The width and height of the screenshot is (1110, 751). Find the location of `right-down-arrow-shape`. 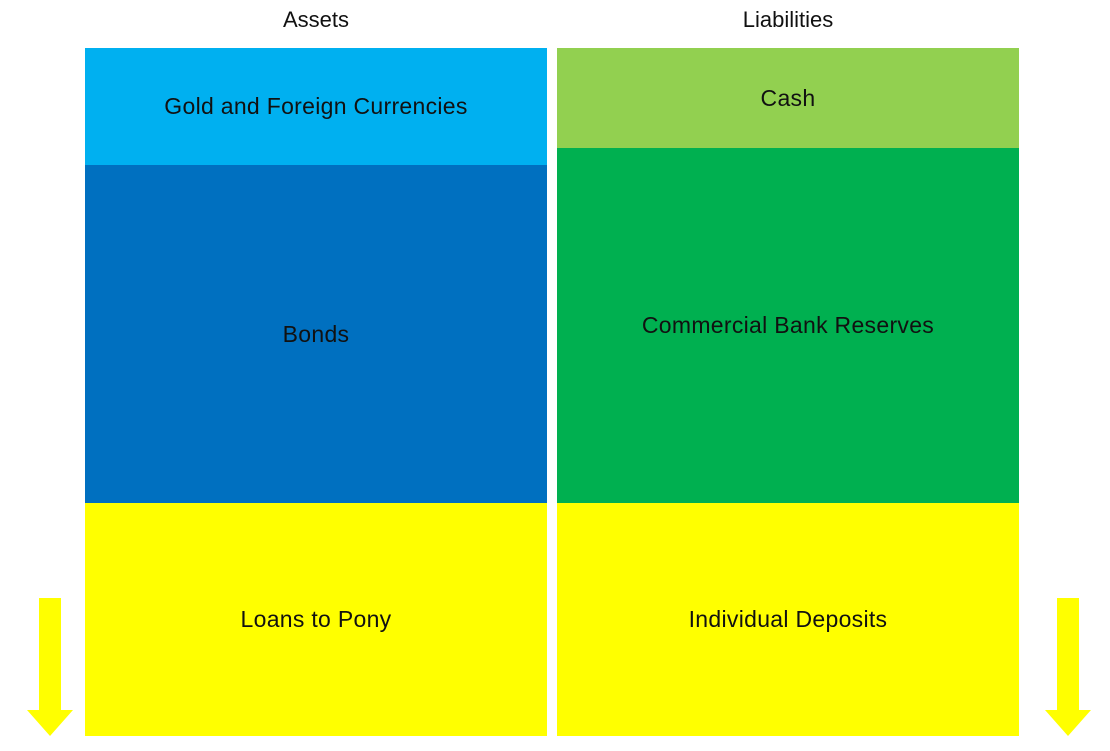

right-down-arrow-shape is located at coordinates (1068, 667).